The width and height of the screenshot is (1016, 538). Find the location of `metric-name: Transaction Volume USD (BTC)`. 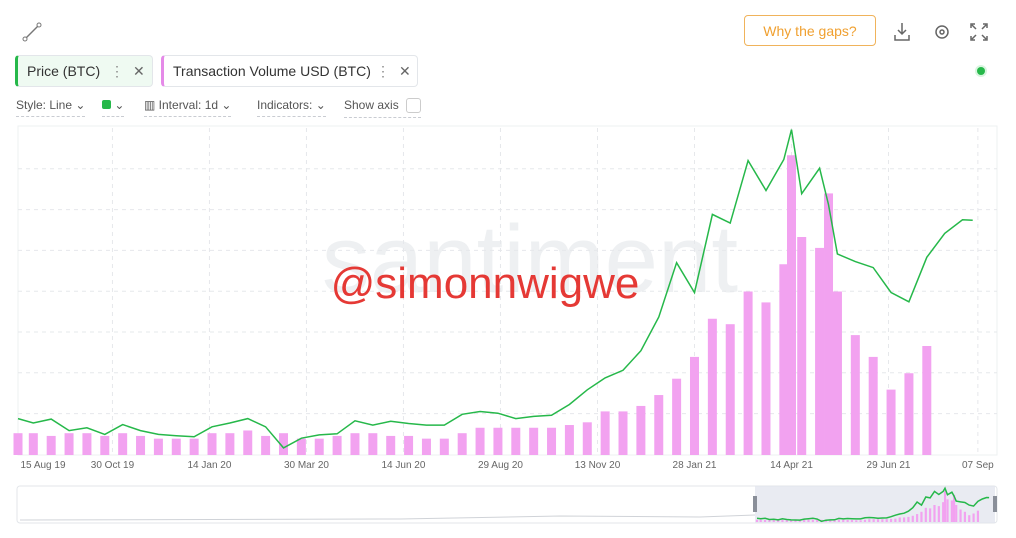

metric-name: Transaction Volume USD (BTC) is located at coordinates (272, 71).